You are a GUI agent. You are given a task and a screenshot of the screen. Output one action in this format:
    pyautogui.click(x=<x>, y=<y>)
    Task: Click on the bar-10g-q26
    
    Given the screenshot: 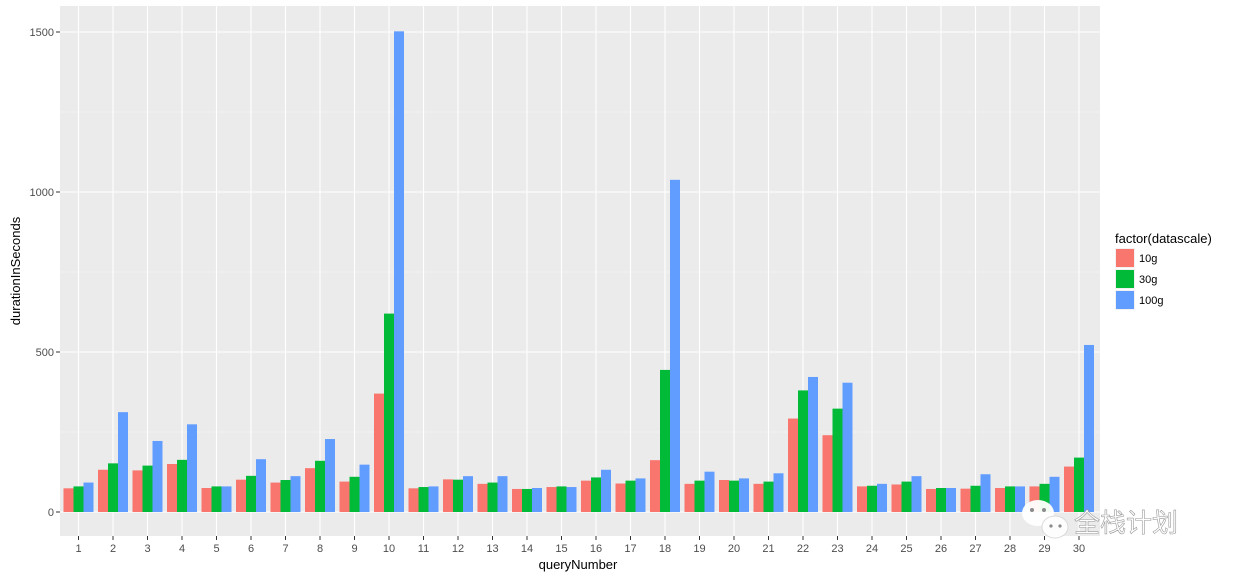 What is the action you would take?
    pyautogui.click(x=931, y=500)
    